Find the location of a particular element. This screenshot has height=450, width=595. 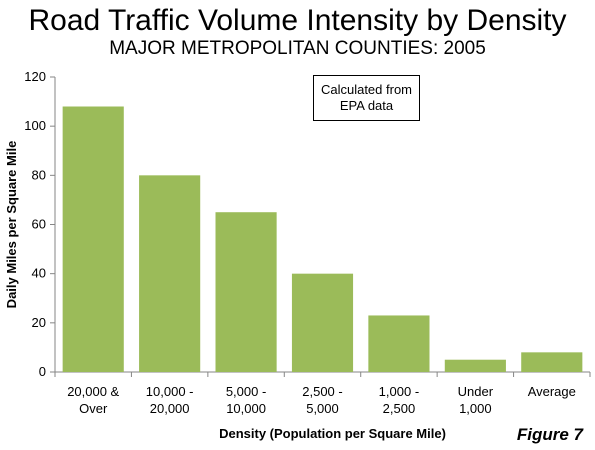

y-tick-label: 100 is located at coordinates (35, 125).